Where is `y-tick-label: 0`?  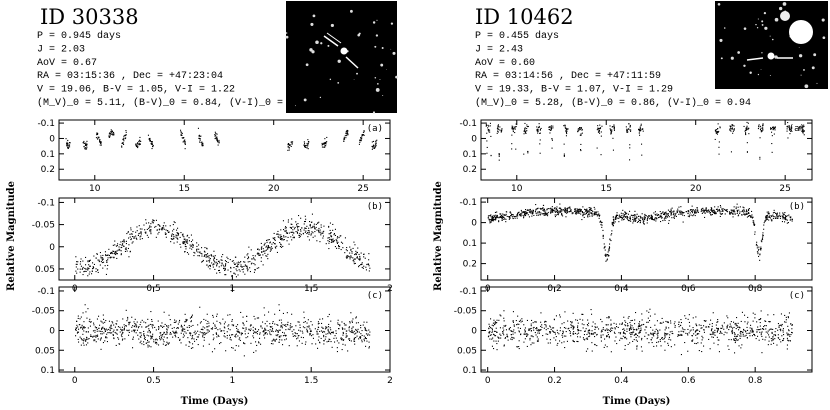
y-tick-label: 0 is located at coordinates (52, 139).